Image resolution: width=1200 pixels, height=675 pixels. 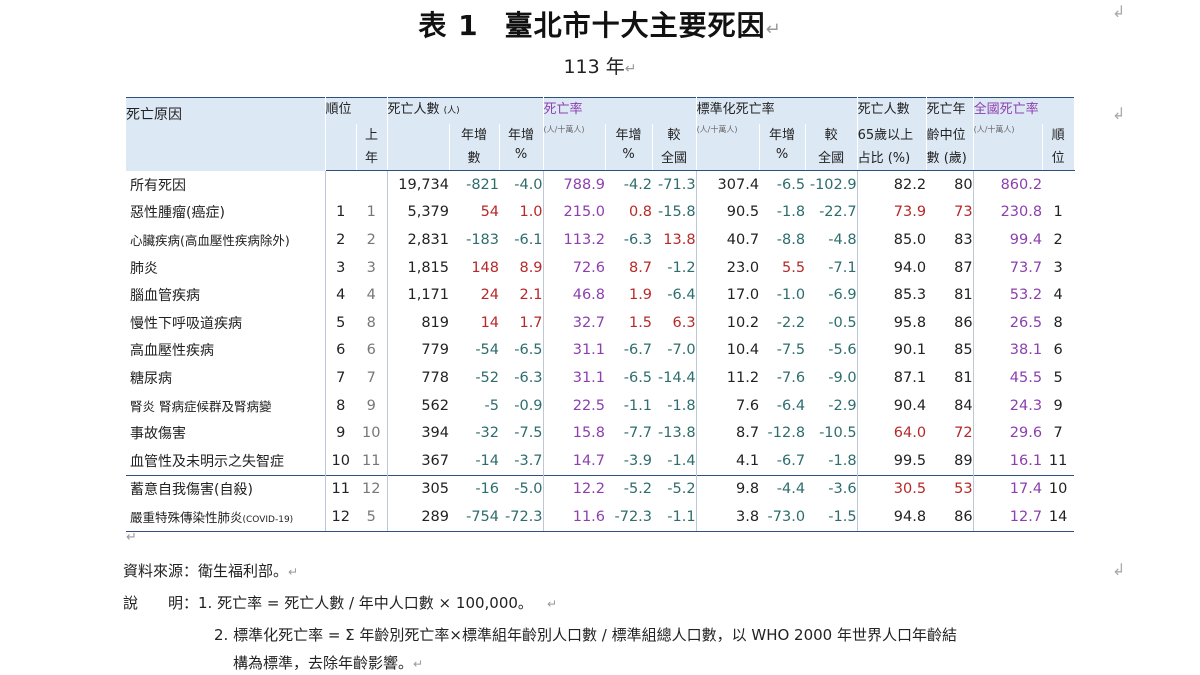 I want to click on cell-over65: 64.0, so click(x=891, y=433).